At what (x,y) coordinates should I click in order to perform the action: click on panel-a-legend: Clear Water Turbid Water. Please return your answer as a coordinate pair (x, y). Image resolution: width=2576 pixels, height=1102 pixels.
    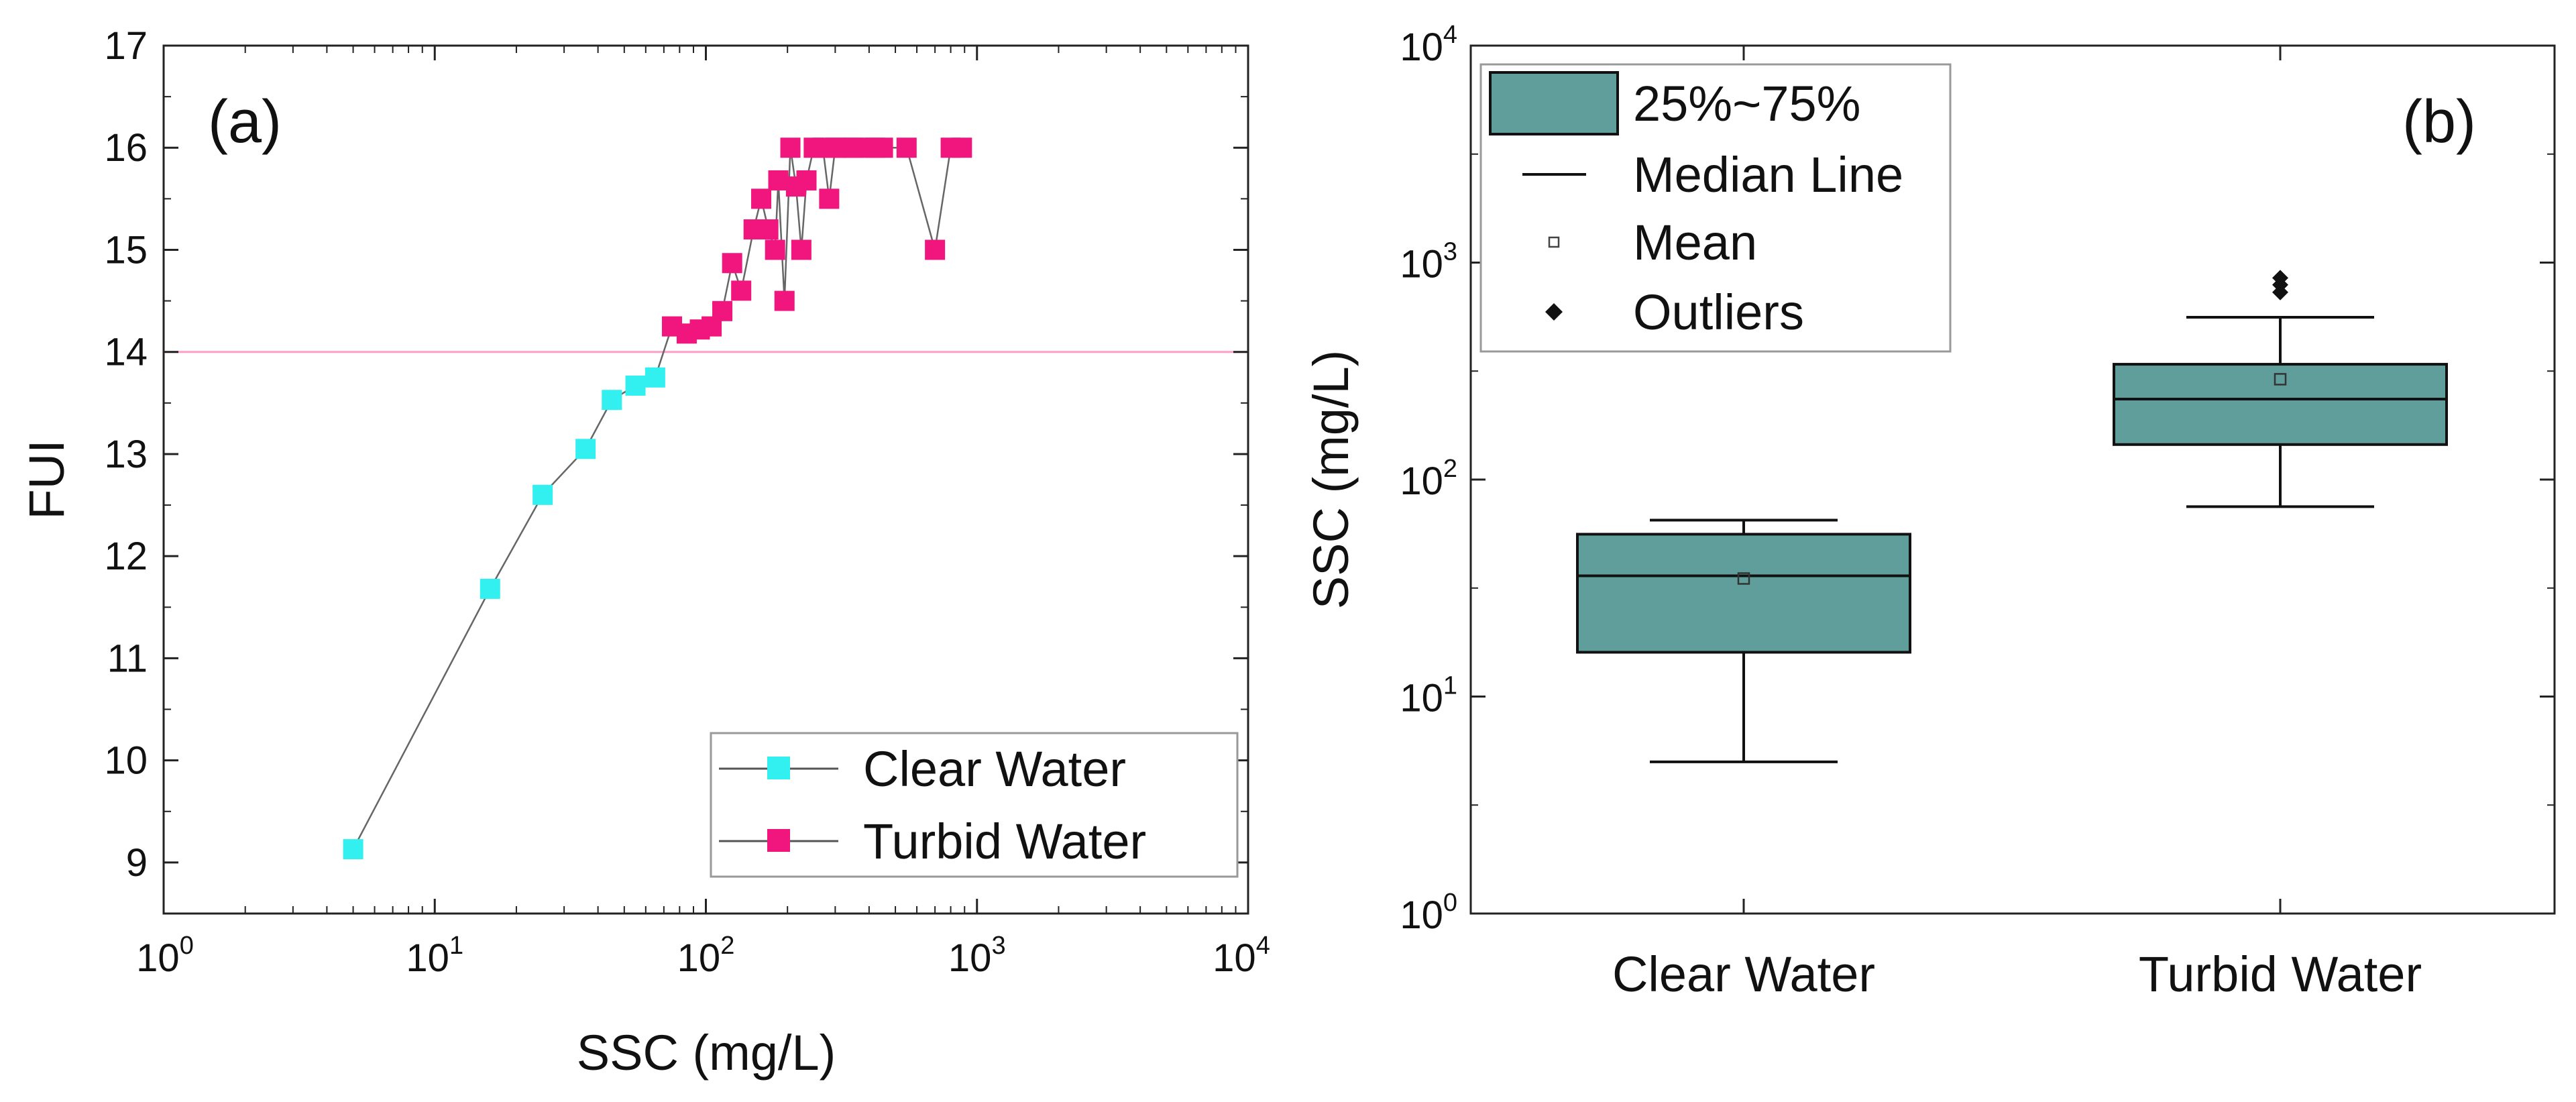
    Looking at the image, I should click on (974, 805).